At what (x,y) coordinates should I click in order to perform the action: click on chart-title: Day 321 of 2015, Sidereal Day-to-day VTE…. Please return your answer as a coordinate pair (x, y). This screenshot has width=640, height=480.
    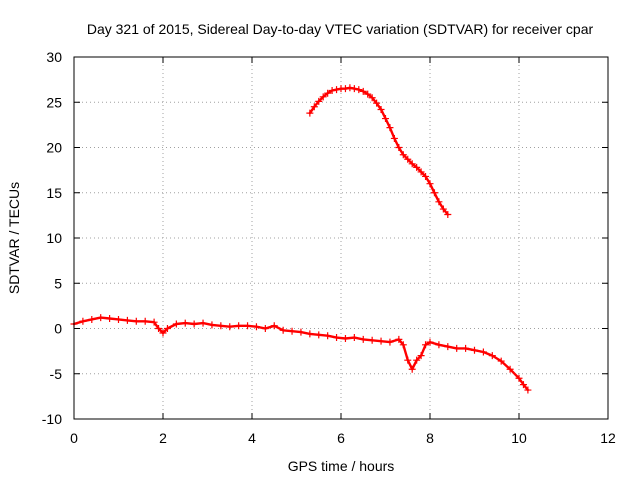
    Looking at the image, I should click on (340, 29).